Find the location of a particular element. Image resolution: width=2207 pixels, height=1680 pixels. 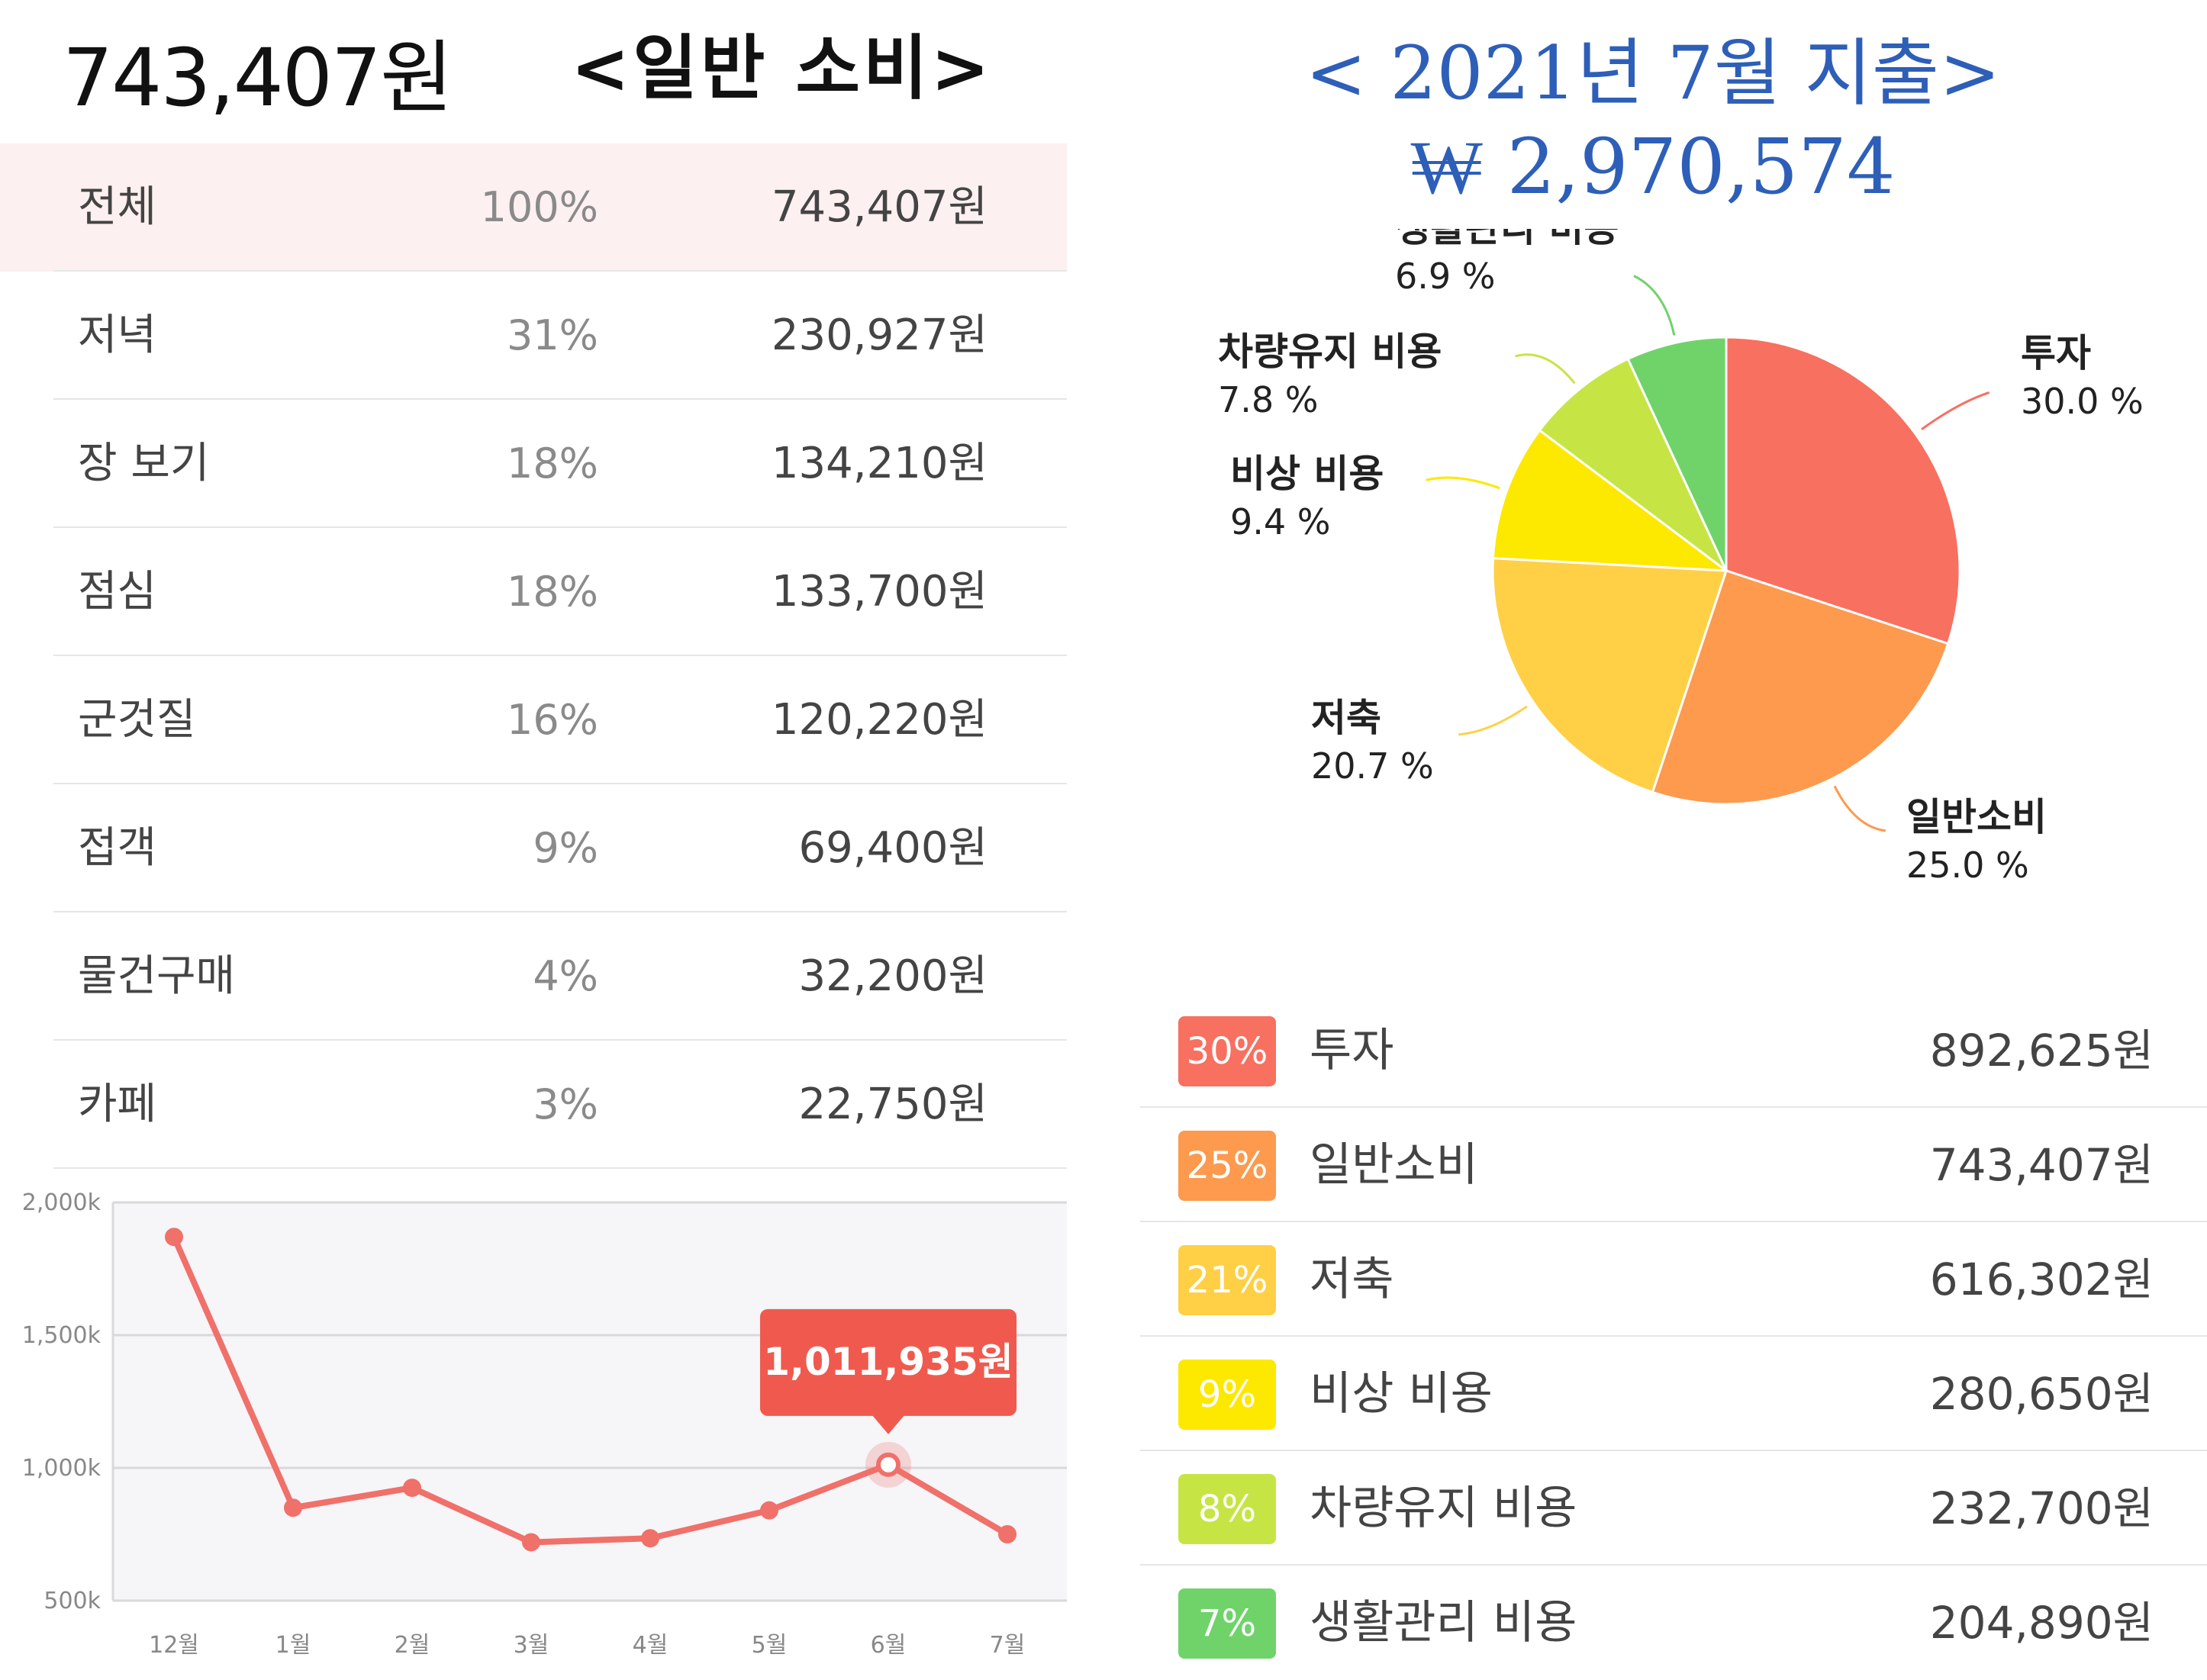

category-row: 저녁 31% 230,927원 is located at coordinates (533, 336).